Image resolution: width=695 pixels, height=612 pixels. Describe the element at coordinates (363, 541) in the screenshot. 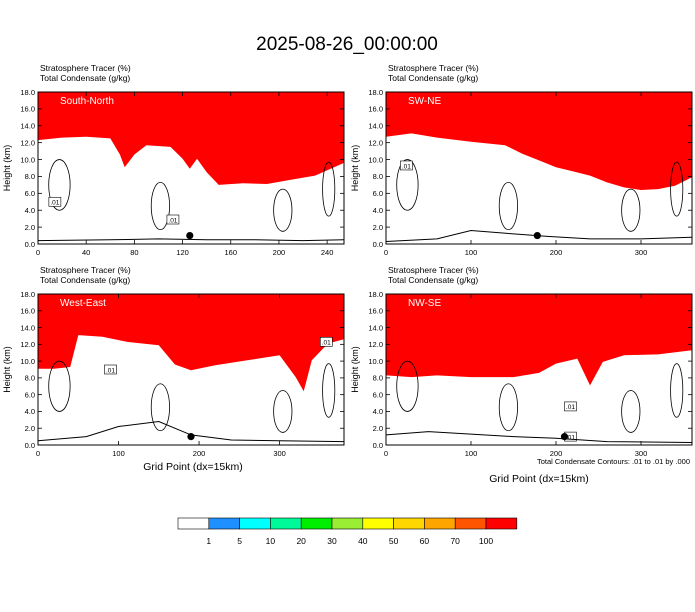

I see `colorbar-label: 40` at that location.